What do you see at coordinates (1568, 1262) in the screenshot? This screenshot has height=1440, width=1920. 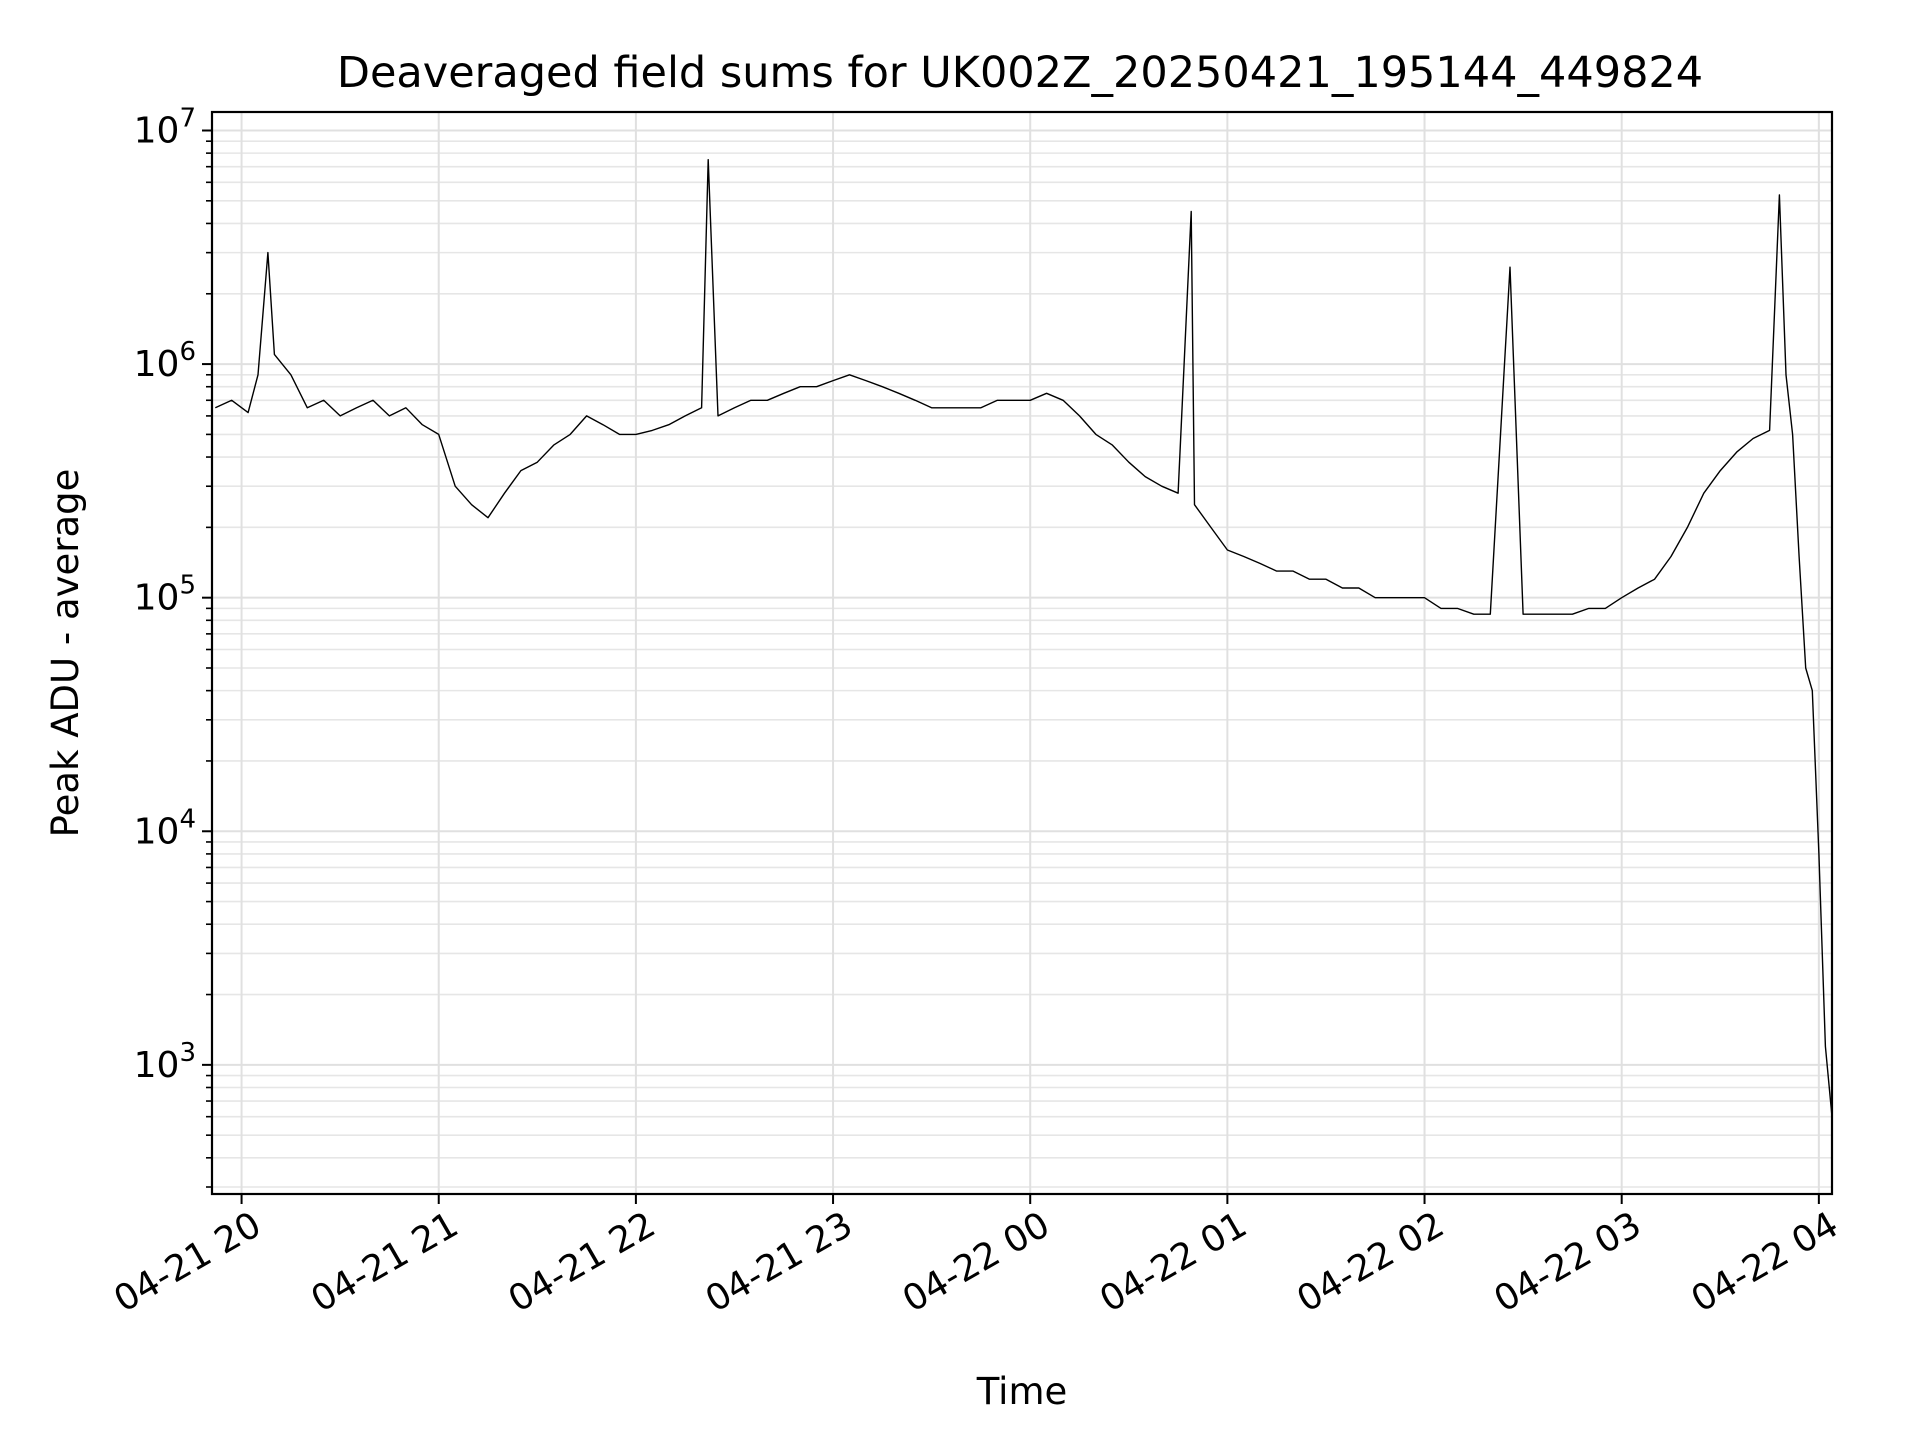 I see `x-tick-label: 04-22 03` at bounding box center [1568, 1262].